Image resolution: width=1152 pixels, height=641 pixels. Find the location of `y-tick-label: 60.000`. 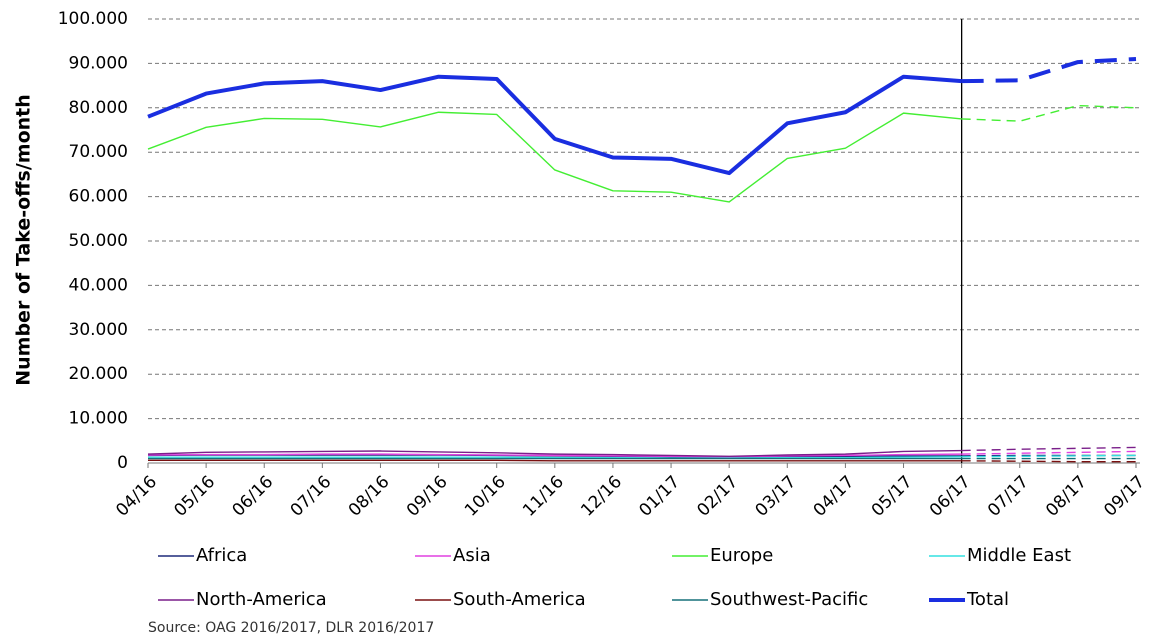

y-tick-label: 60.000 is located at coordinates (98, 197).